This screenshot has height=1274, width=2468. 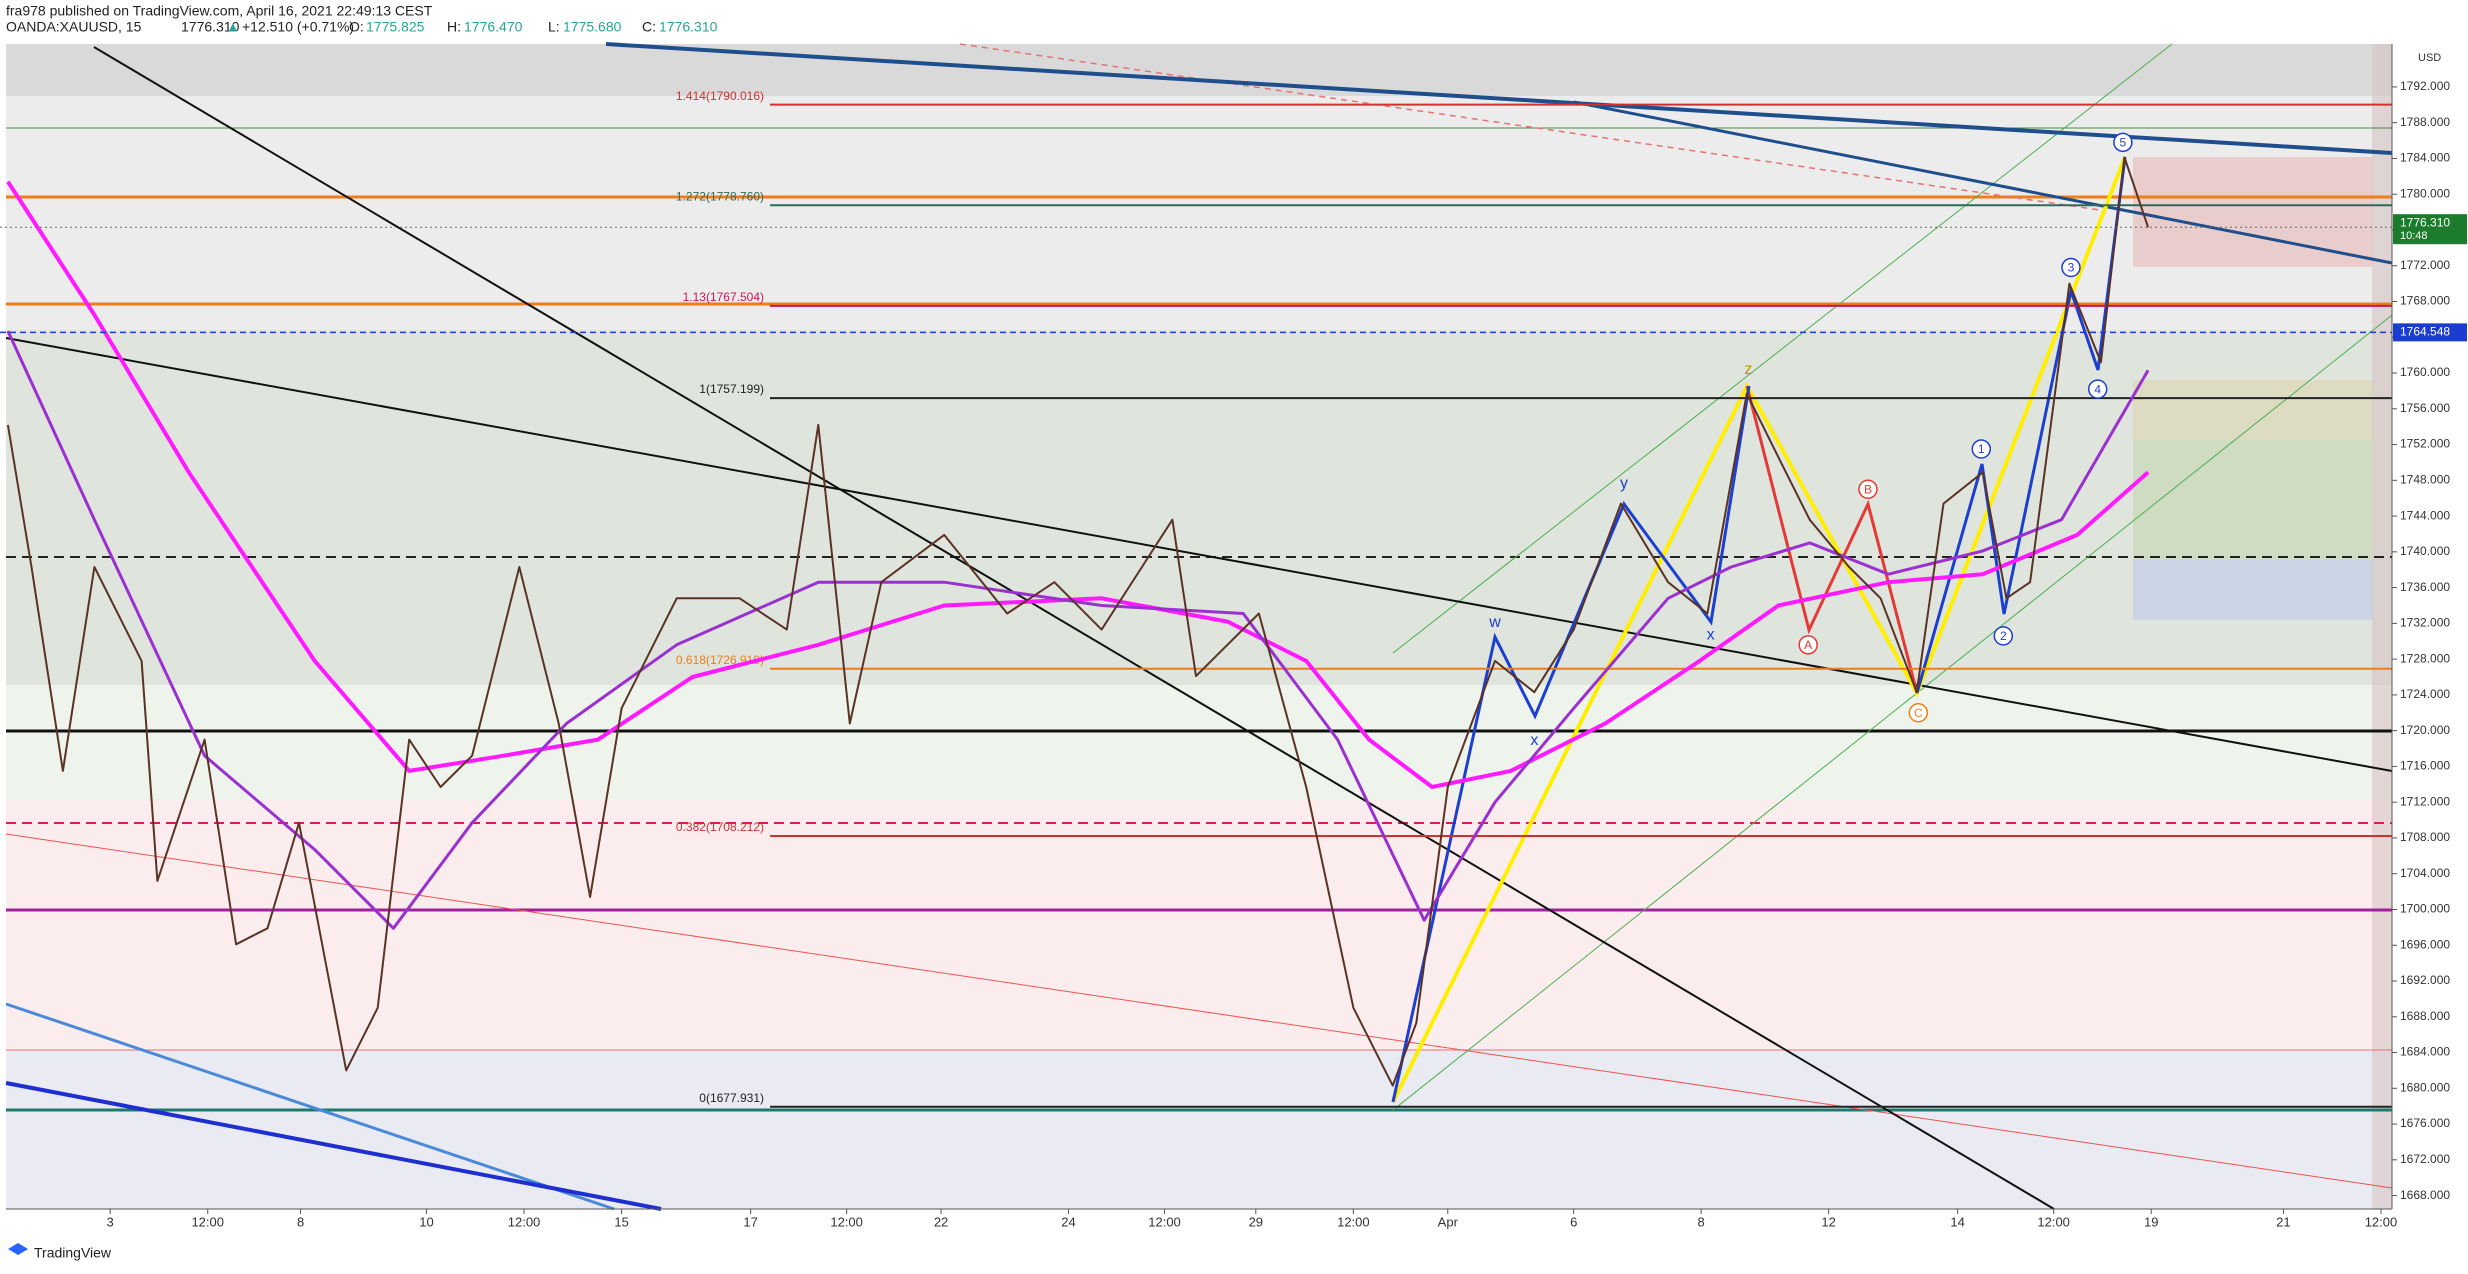 I want to click on fib-level-label: 1.414(1790.016), so click(x=720, y=96).